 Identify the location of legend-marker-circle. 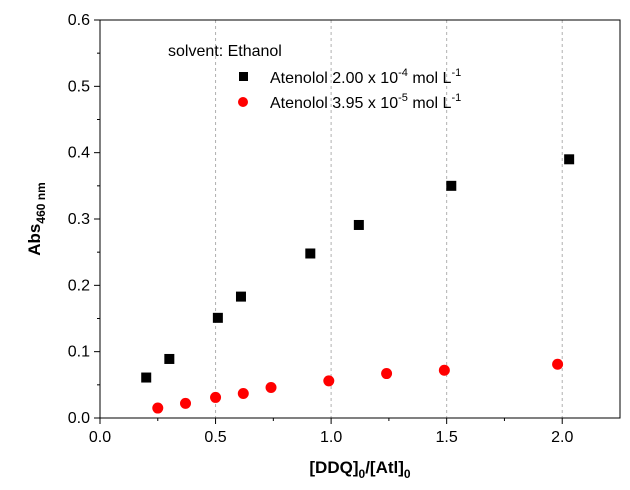
(243, 102).